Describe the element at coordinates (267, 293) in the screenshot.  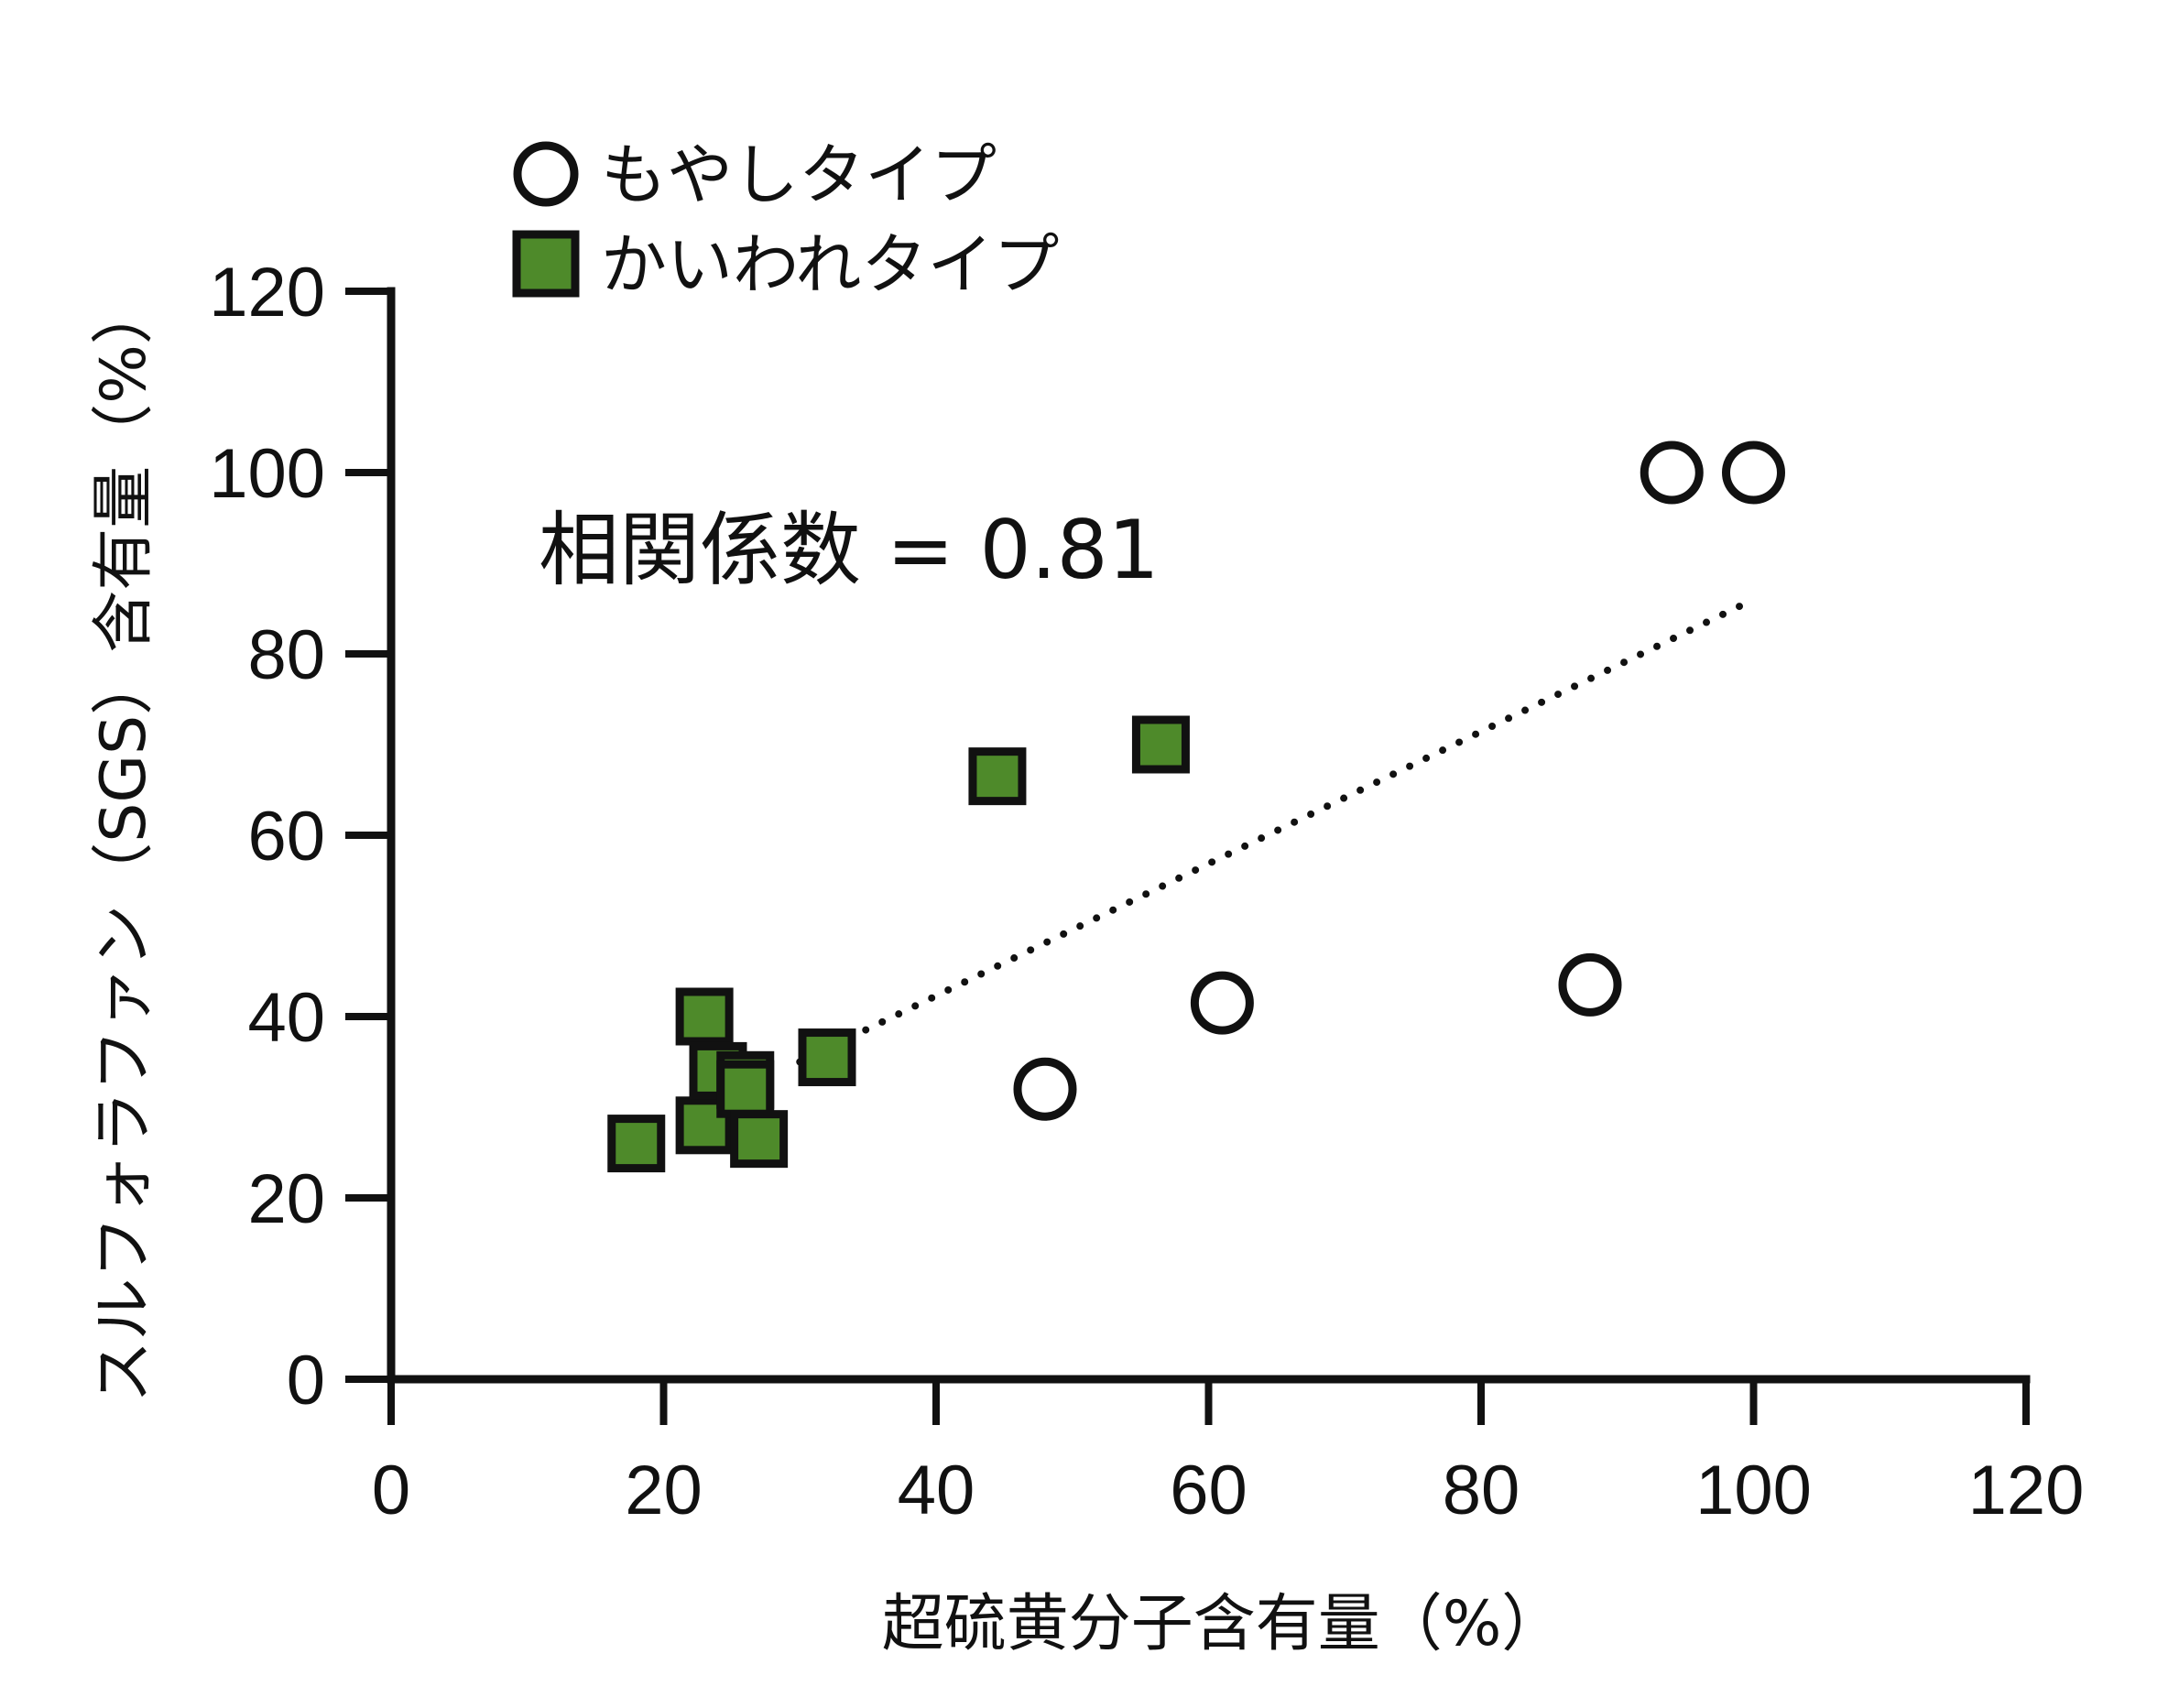
I see `y-tick-label: 120` at that location.